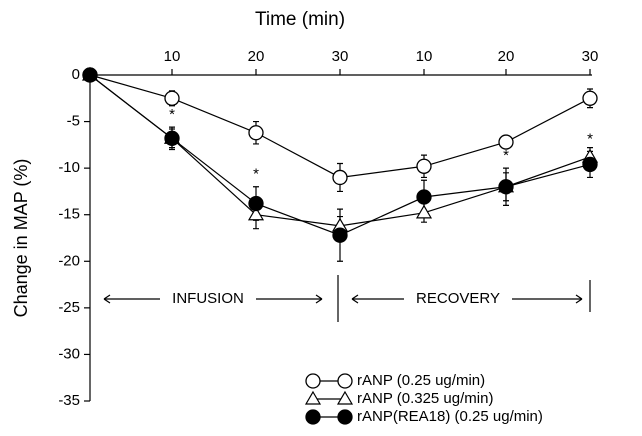 Image resolution: width=642 pixels, height=436 pixels. Describe the element at coordinates (458, 298) in the screenshot. I see `phase-label: RECOVERY` at that location.